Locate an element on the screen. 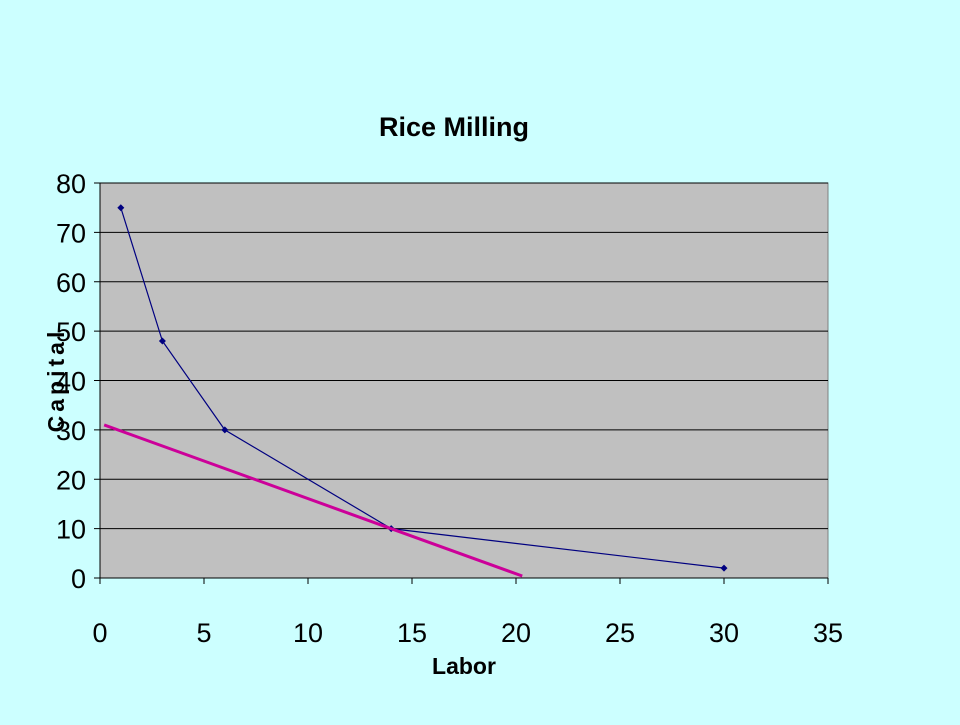 This screenshot has height=725, width=960. y-tick-label-80: 80 is located at coordinates (71, 184).